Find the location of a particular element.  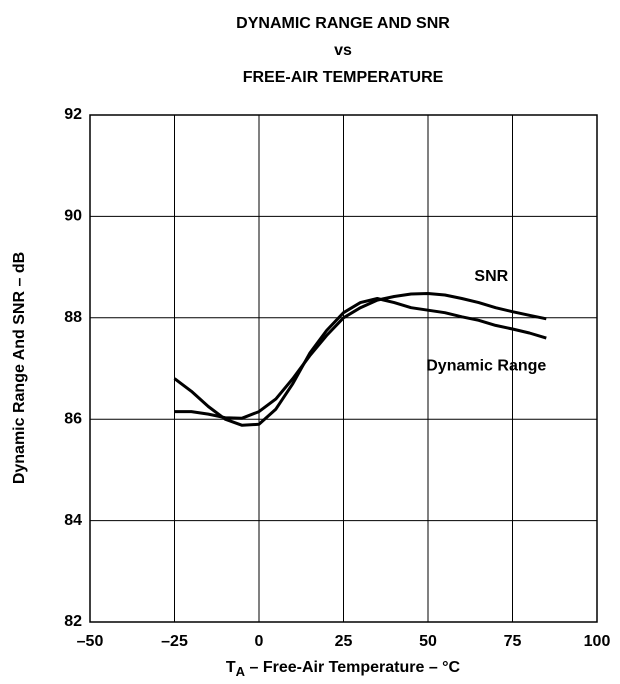

x-tick-label: 0 is located at coordinates (259, 641).